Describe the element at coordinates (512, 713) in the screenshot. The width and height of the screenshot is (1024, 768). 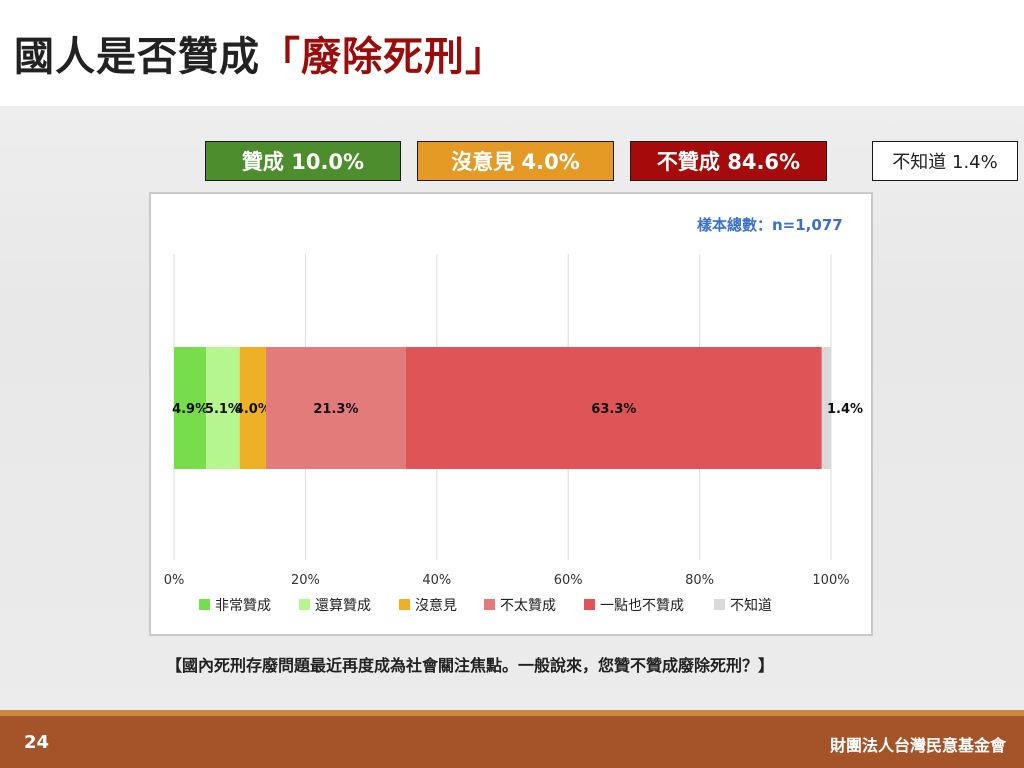
I see `footer-accent-line` at that location.